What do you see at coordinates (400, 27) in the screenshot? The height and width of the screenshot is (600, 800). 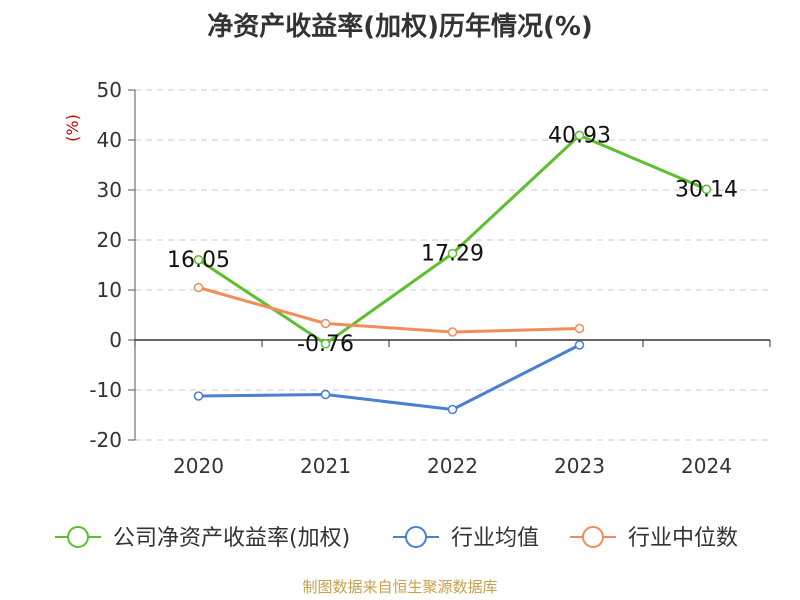 I see `chart-title: 净资产收益率(加权)历年情况(%)` at bounding box center [400, 27].